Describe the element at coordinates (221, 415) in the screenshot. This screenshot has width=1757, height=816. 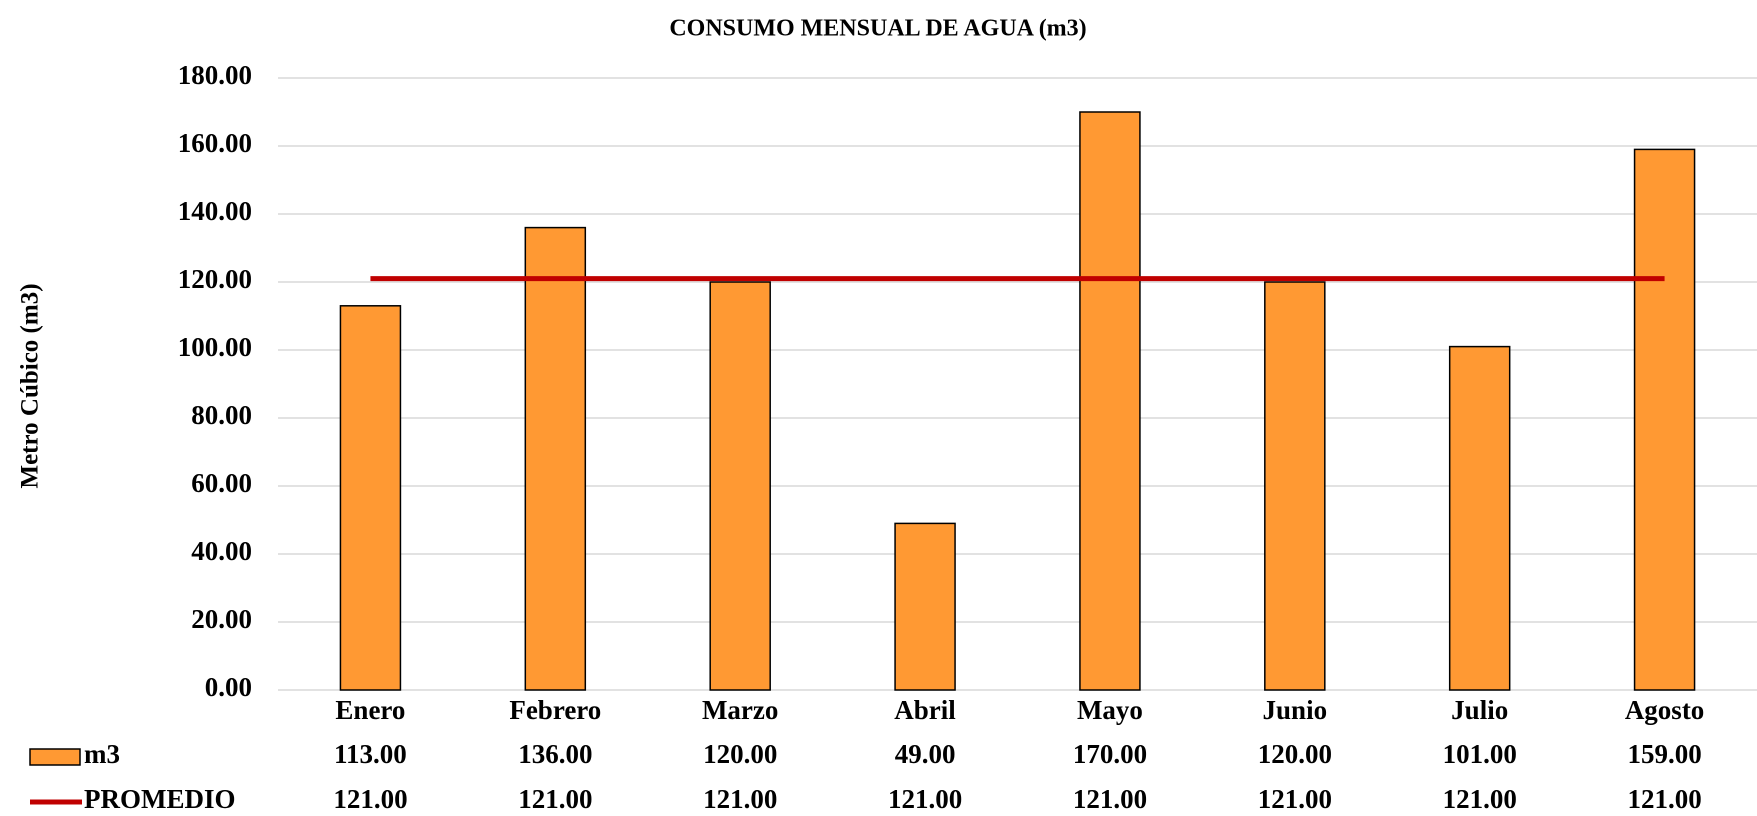
I see `y-tick-label: 80.00` at that location.